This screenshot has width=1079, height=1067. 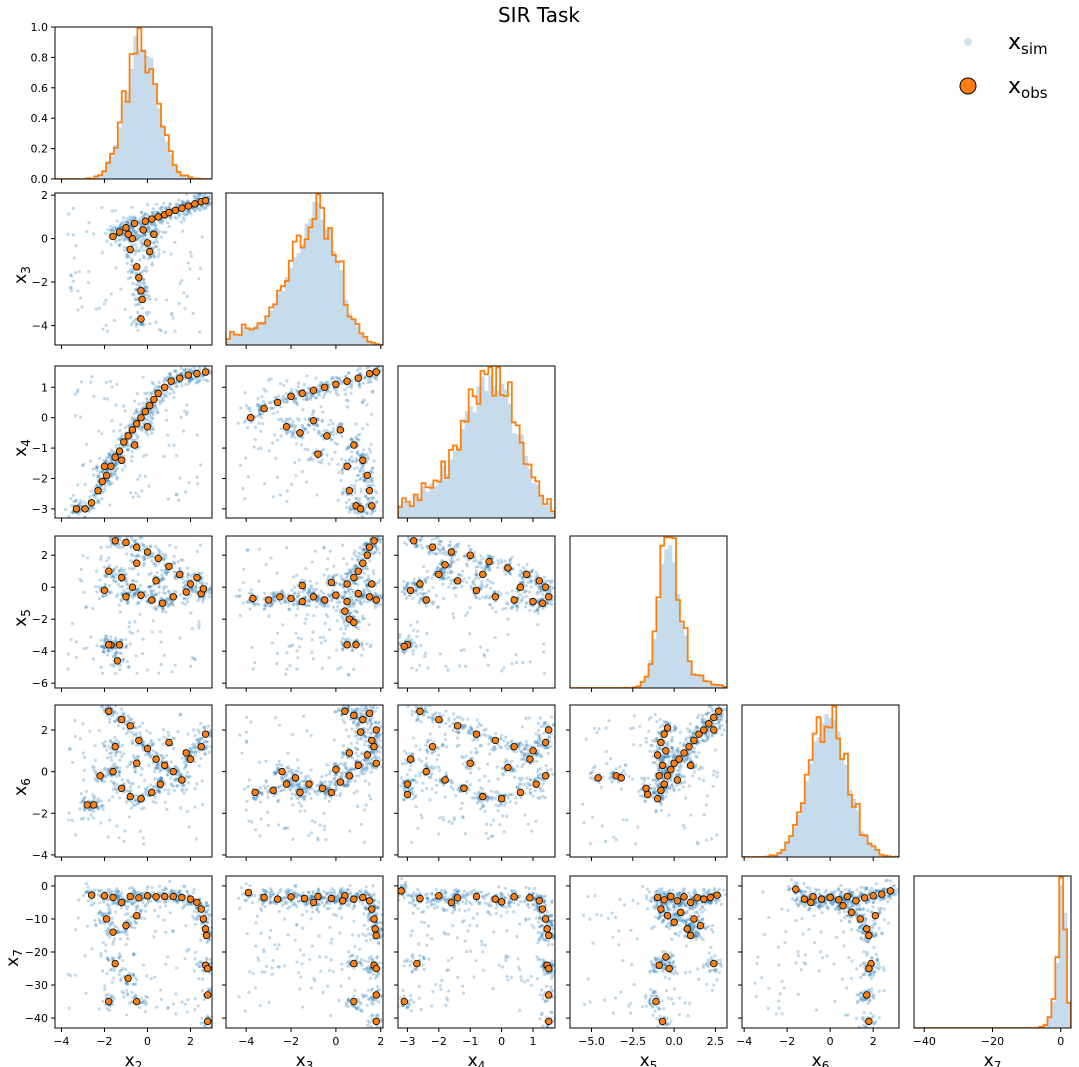 What do you see at coordinates (304, 443) in the screenshot?
I see `panel-x4-vs-x3` at bounding box center [304, 443].